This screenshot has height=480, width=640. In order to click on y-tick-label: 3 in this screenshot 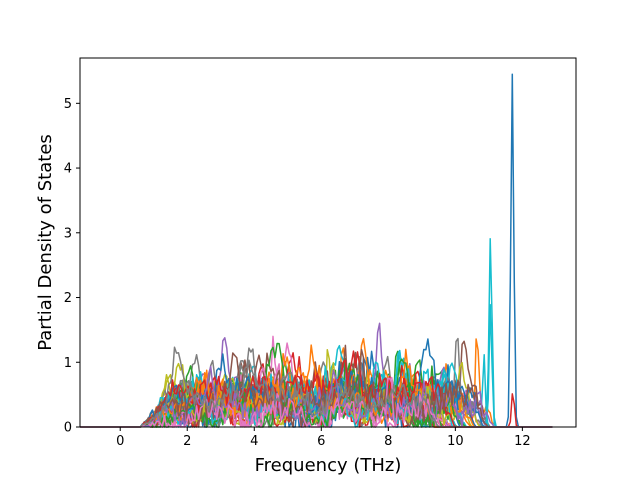, I will do `click(68, 233)`.